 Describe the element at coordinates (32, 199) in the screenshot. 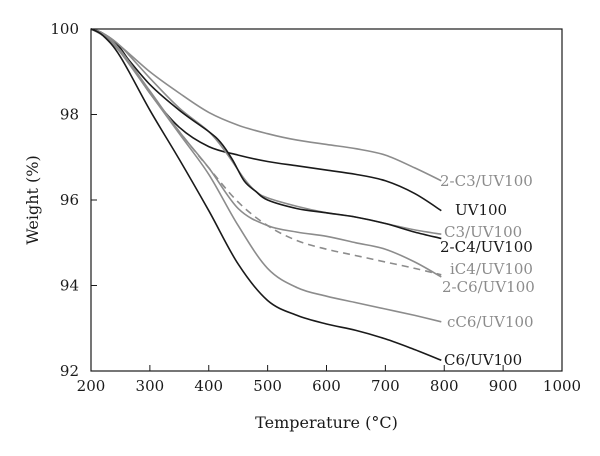

I see `y-axis-label: Weight (%)` at that location.